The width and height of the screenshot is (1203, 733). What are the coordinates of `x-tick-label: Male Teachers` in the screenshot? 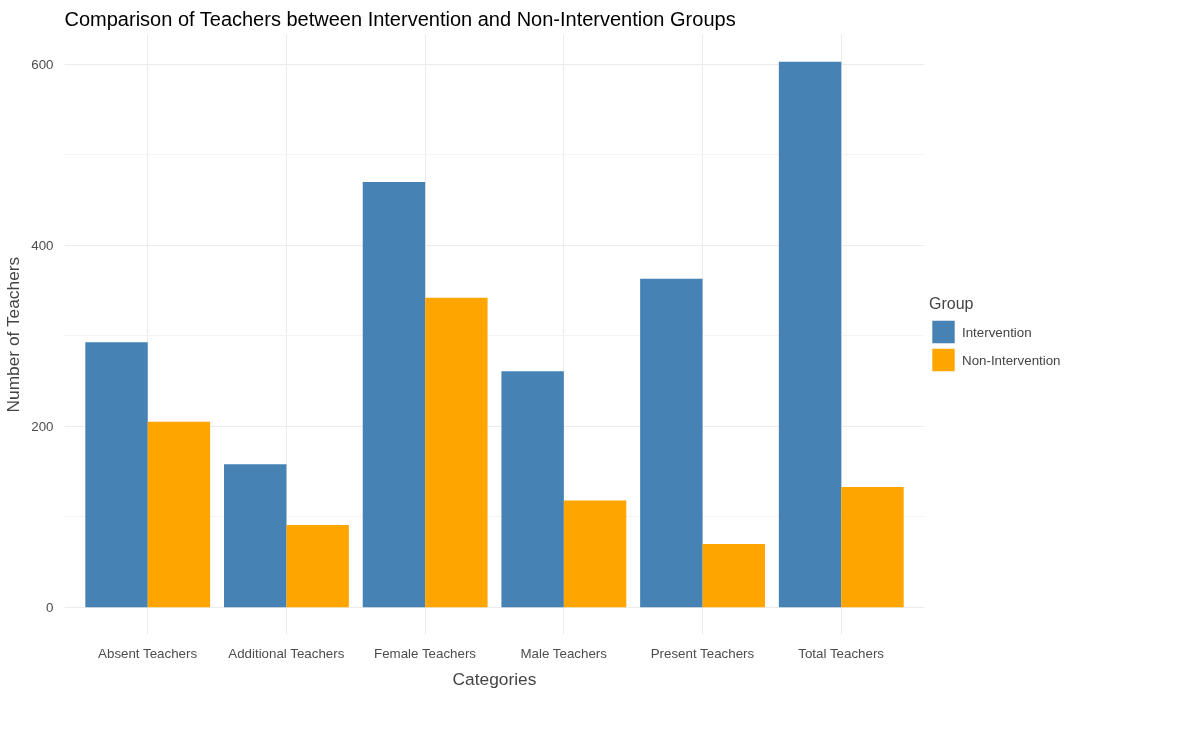 It's located at (564, 653).